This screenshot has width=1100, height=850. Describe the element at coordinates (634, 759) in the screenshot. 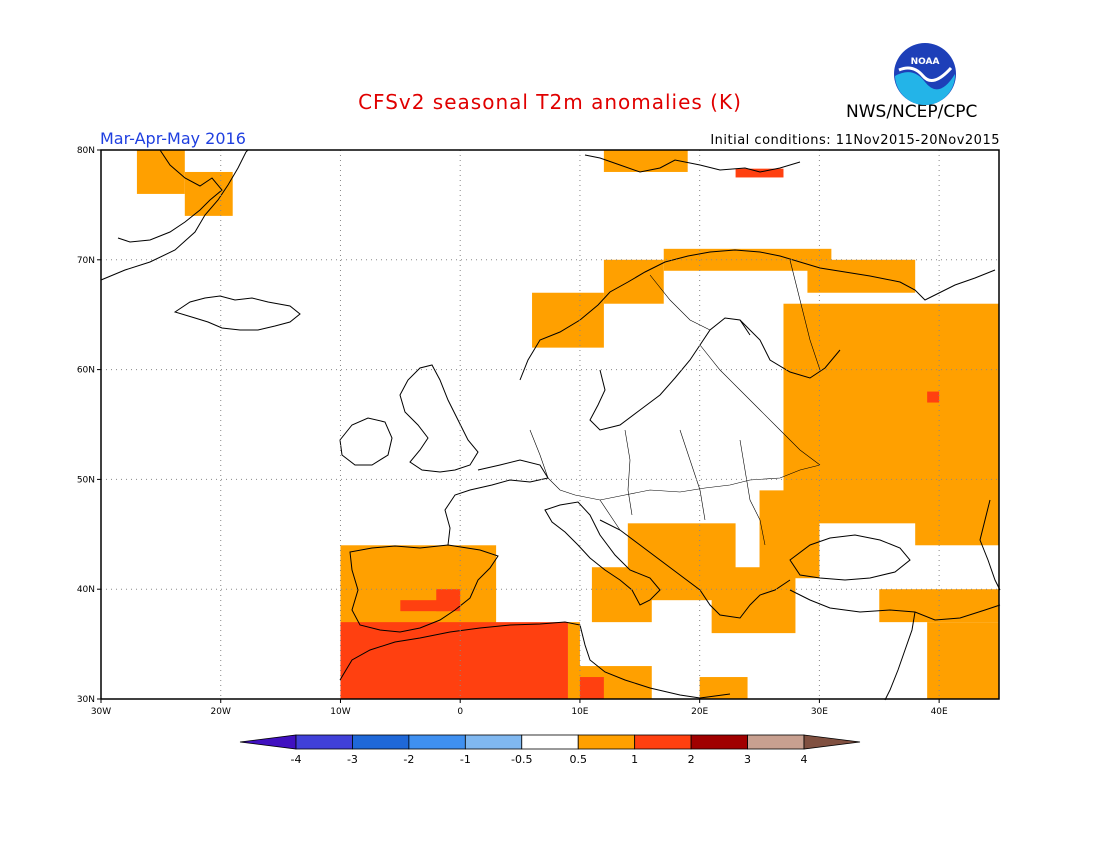

I see `colorbar-label: 1` at that location.